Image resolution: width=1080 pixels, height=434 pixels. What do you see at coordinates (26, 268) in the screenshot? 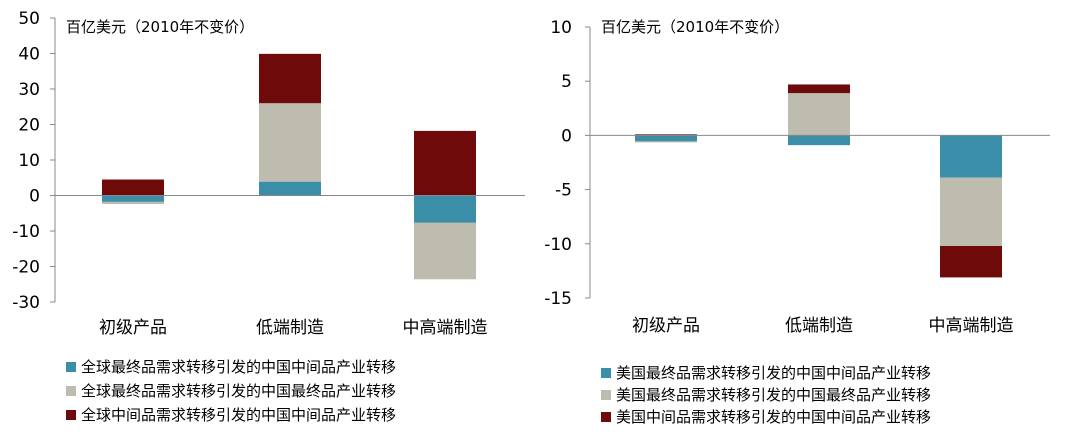
I see `y-tick-label: -20` at bounding box center [26, 268].